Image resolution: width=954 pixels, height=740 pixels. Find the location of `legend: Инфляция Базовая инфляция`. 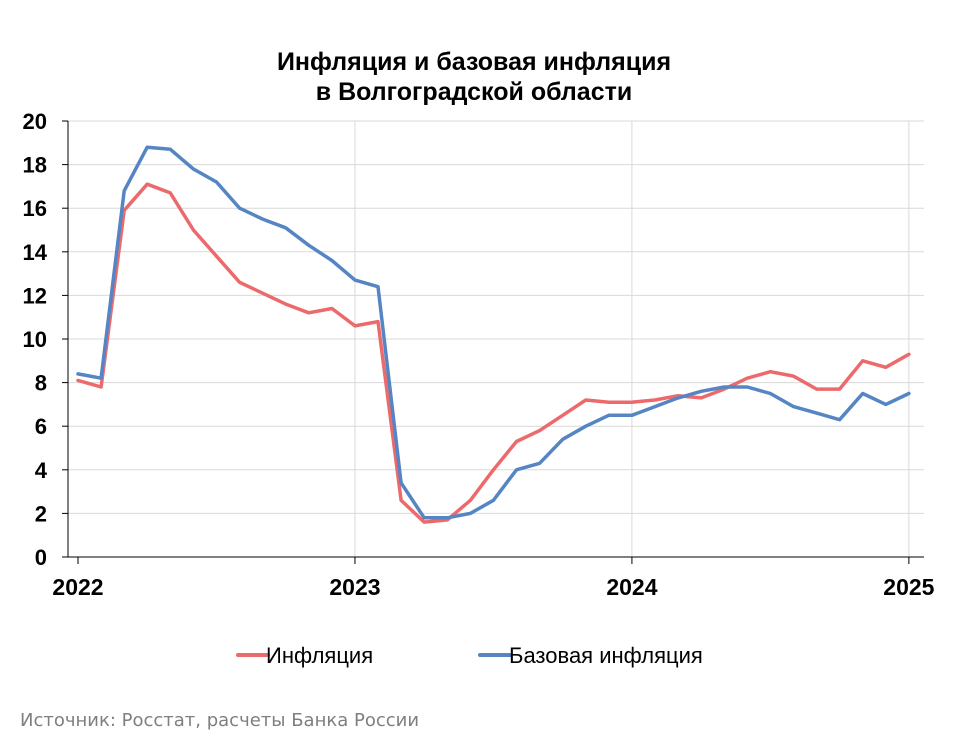

legend: Инфляция Базовая инфляция is located at coordinates (469, 655).